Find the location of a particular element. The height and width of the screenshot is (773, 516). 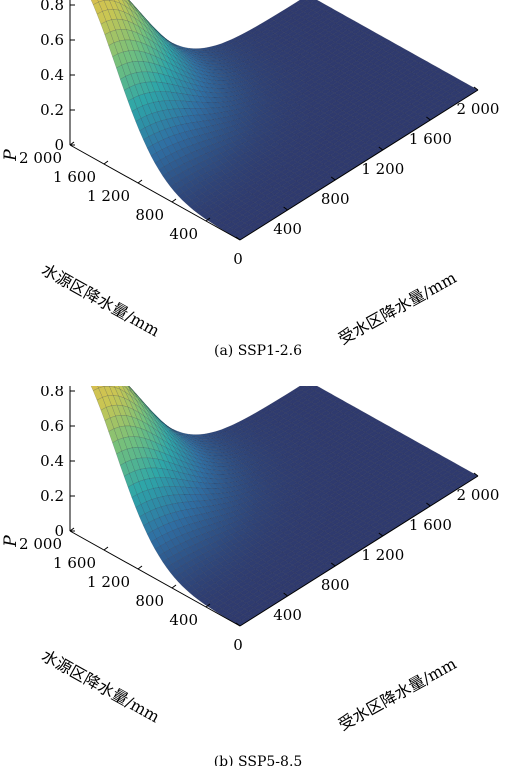

z-tick-label: 0.6 is located at coordinates (52, 426).